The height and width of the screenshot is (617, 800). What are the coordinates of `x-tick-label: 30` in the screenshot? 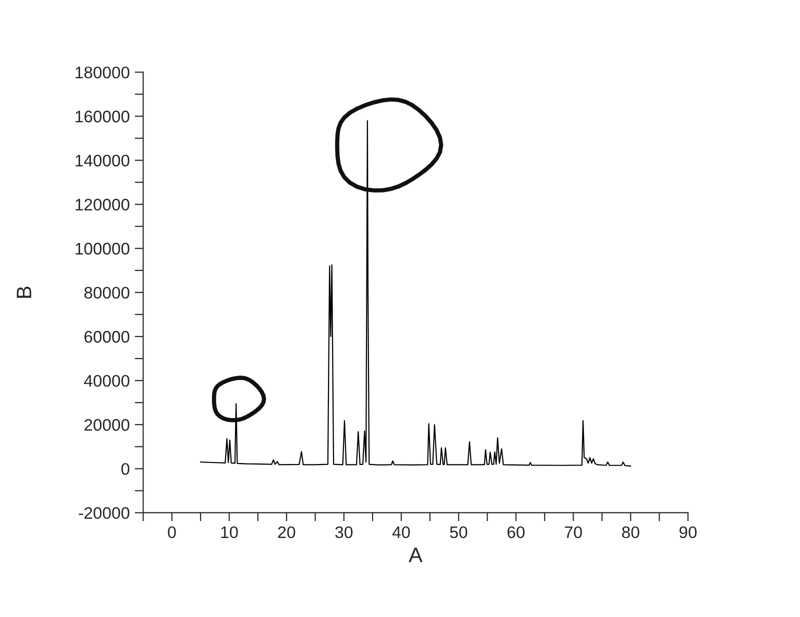 It's located at (344, 532).